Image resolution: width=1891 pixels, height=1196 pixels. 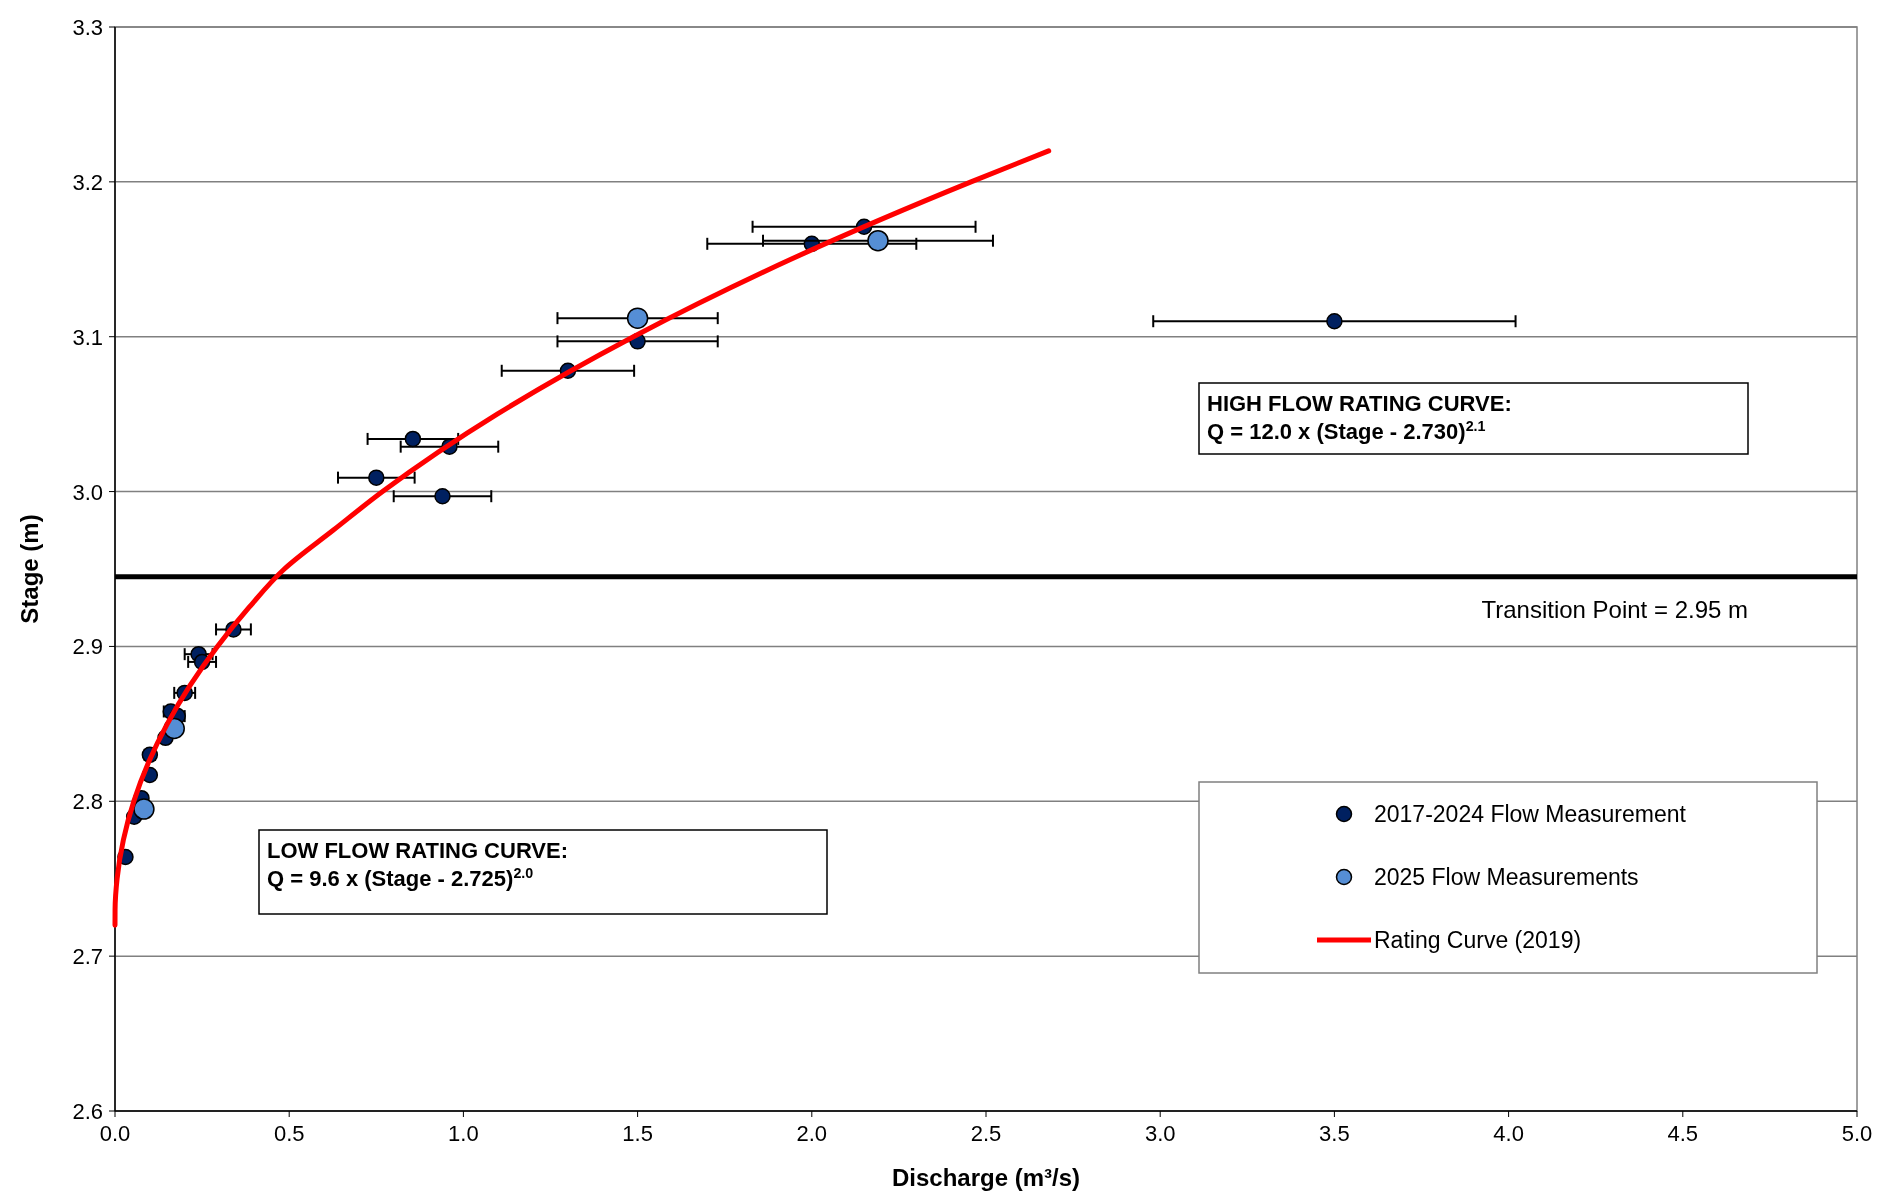 What do you see at coordinates (1614, 609) in the screenshot?
I see `ref-line-label: Transition Point = 2.95 m` at bounding box center [1614, 609].